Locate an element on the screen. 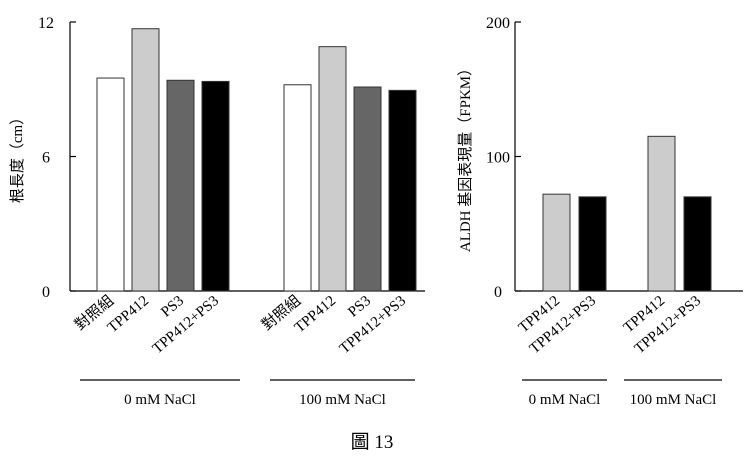 Image resolution: width=745 pixels, height=464 pixels. y-tick-label: 100 is located at coordinates (498, 158).